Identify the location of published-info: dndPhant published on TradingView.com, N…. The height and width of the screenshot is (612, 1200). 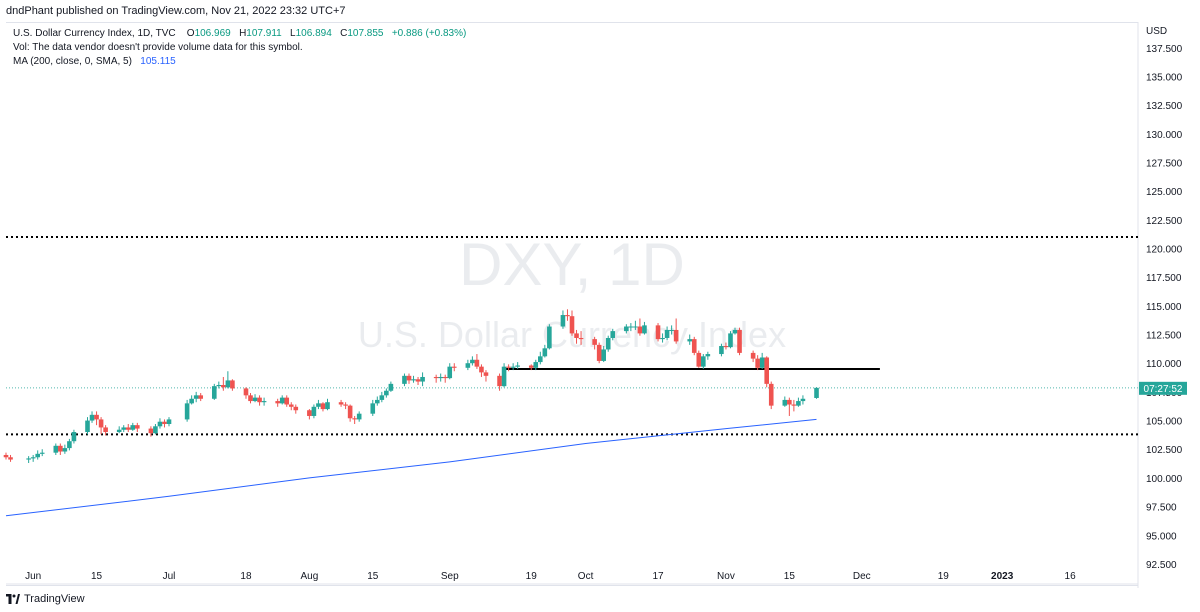
(176, 11).